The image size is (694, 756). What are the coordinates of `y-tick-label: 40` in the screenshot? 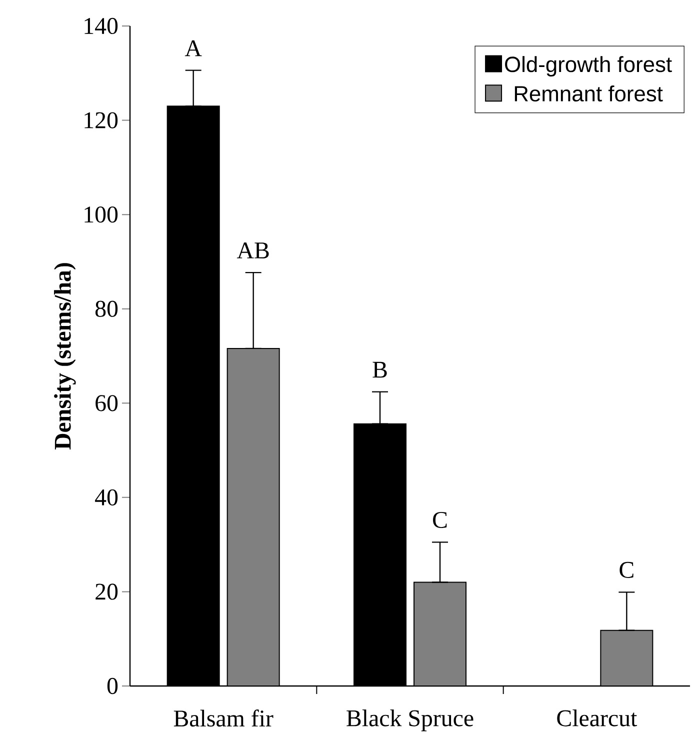 It's located at (106, 497).